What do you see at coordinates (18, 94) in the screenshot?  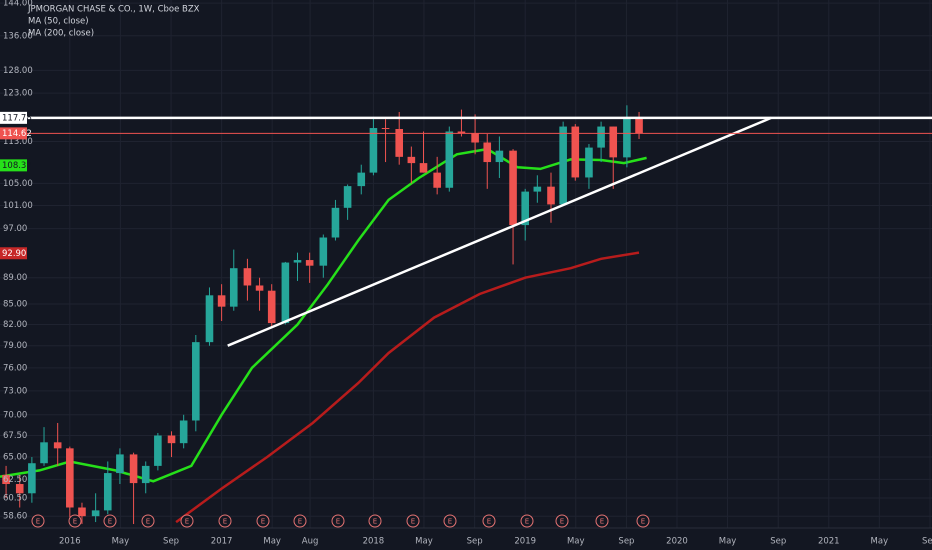 I see `y-tick-label: 123.00` at bounding box center [18, 94].